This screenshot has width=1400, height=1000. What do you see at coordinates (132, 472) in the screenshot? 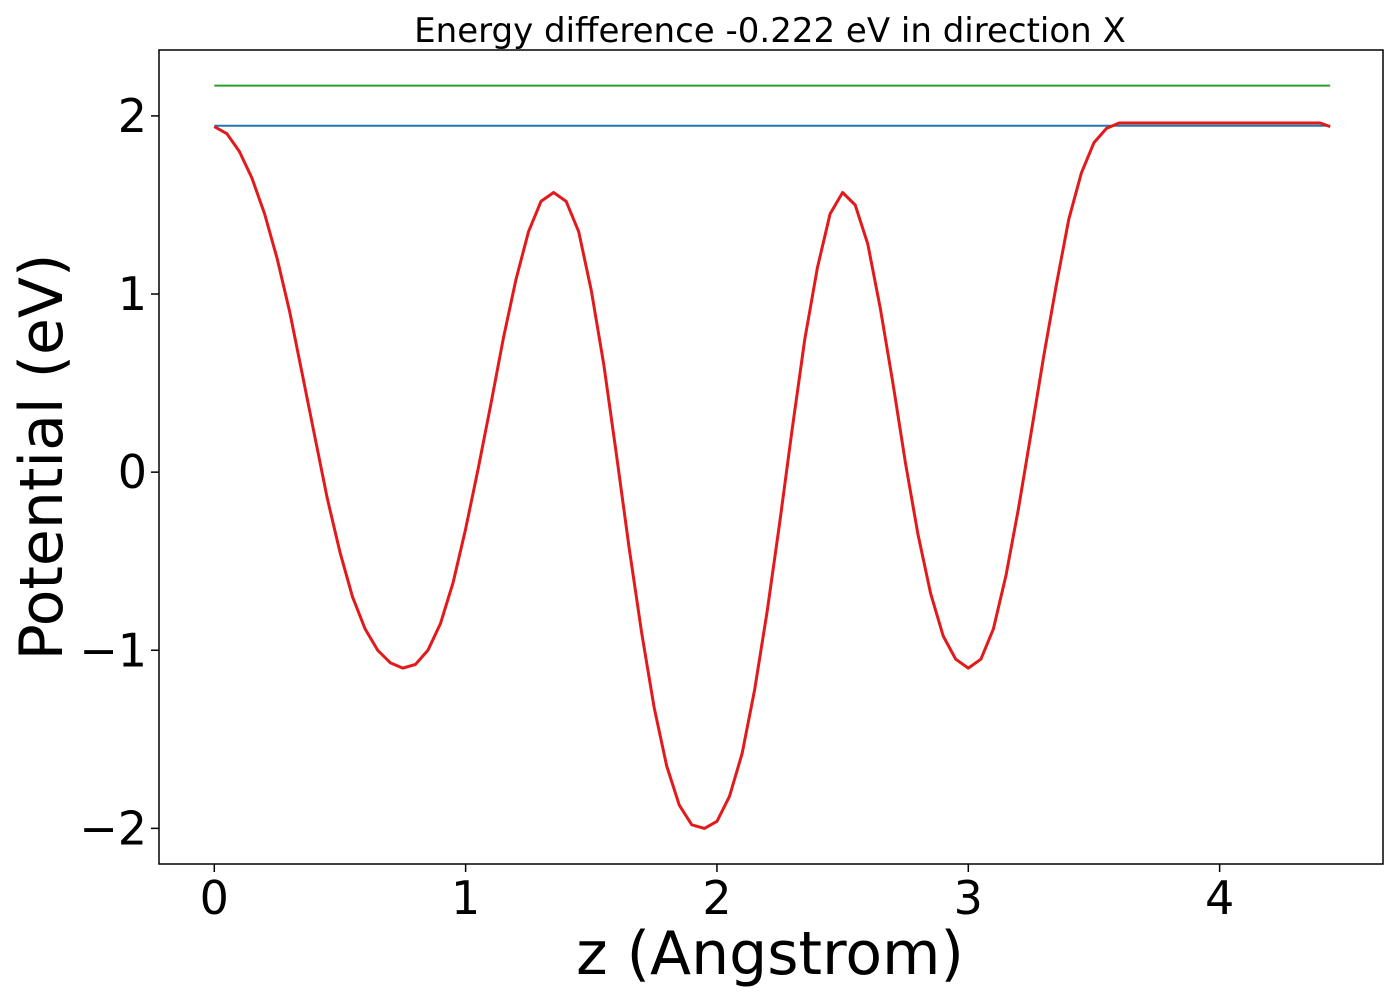
I see `y-tick-label: 0` at bounding box center [132, 472].